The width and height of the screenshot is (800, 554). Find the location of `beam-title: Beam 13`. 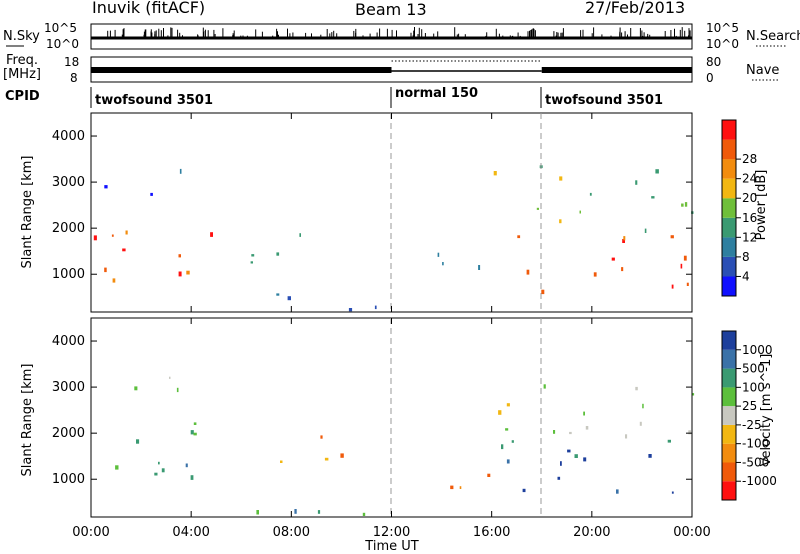

beam-title: Beam 13 is located at coordinates (391, 9).